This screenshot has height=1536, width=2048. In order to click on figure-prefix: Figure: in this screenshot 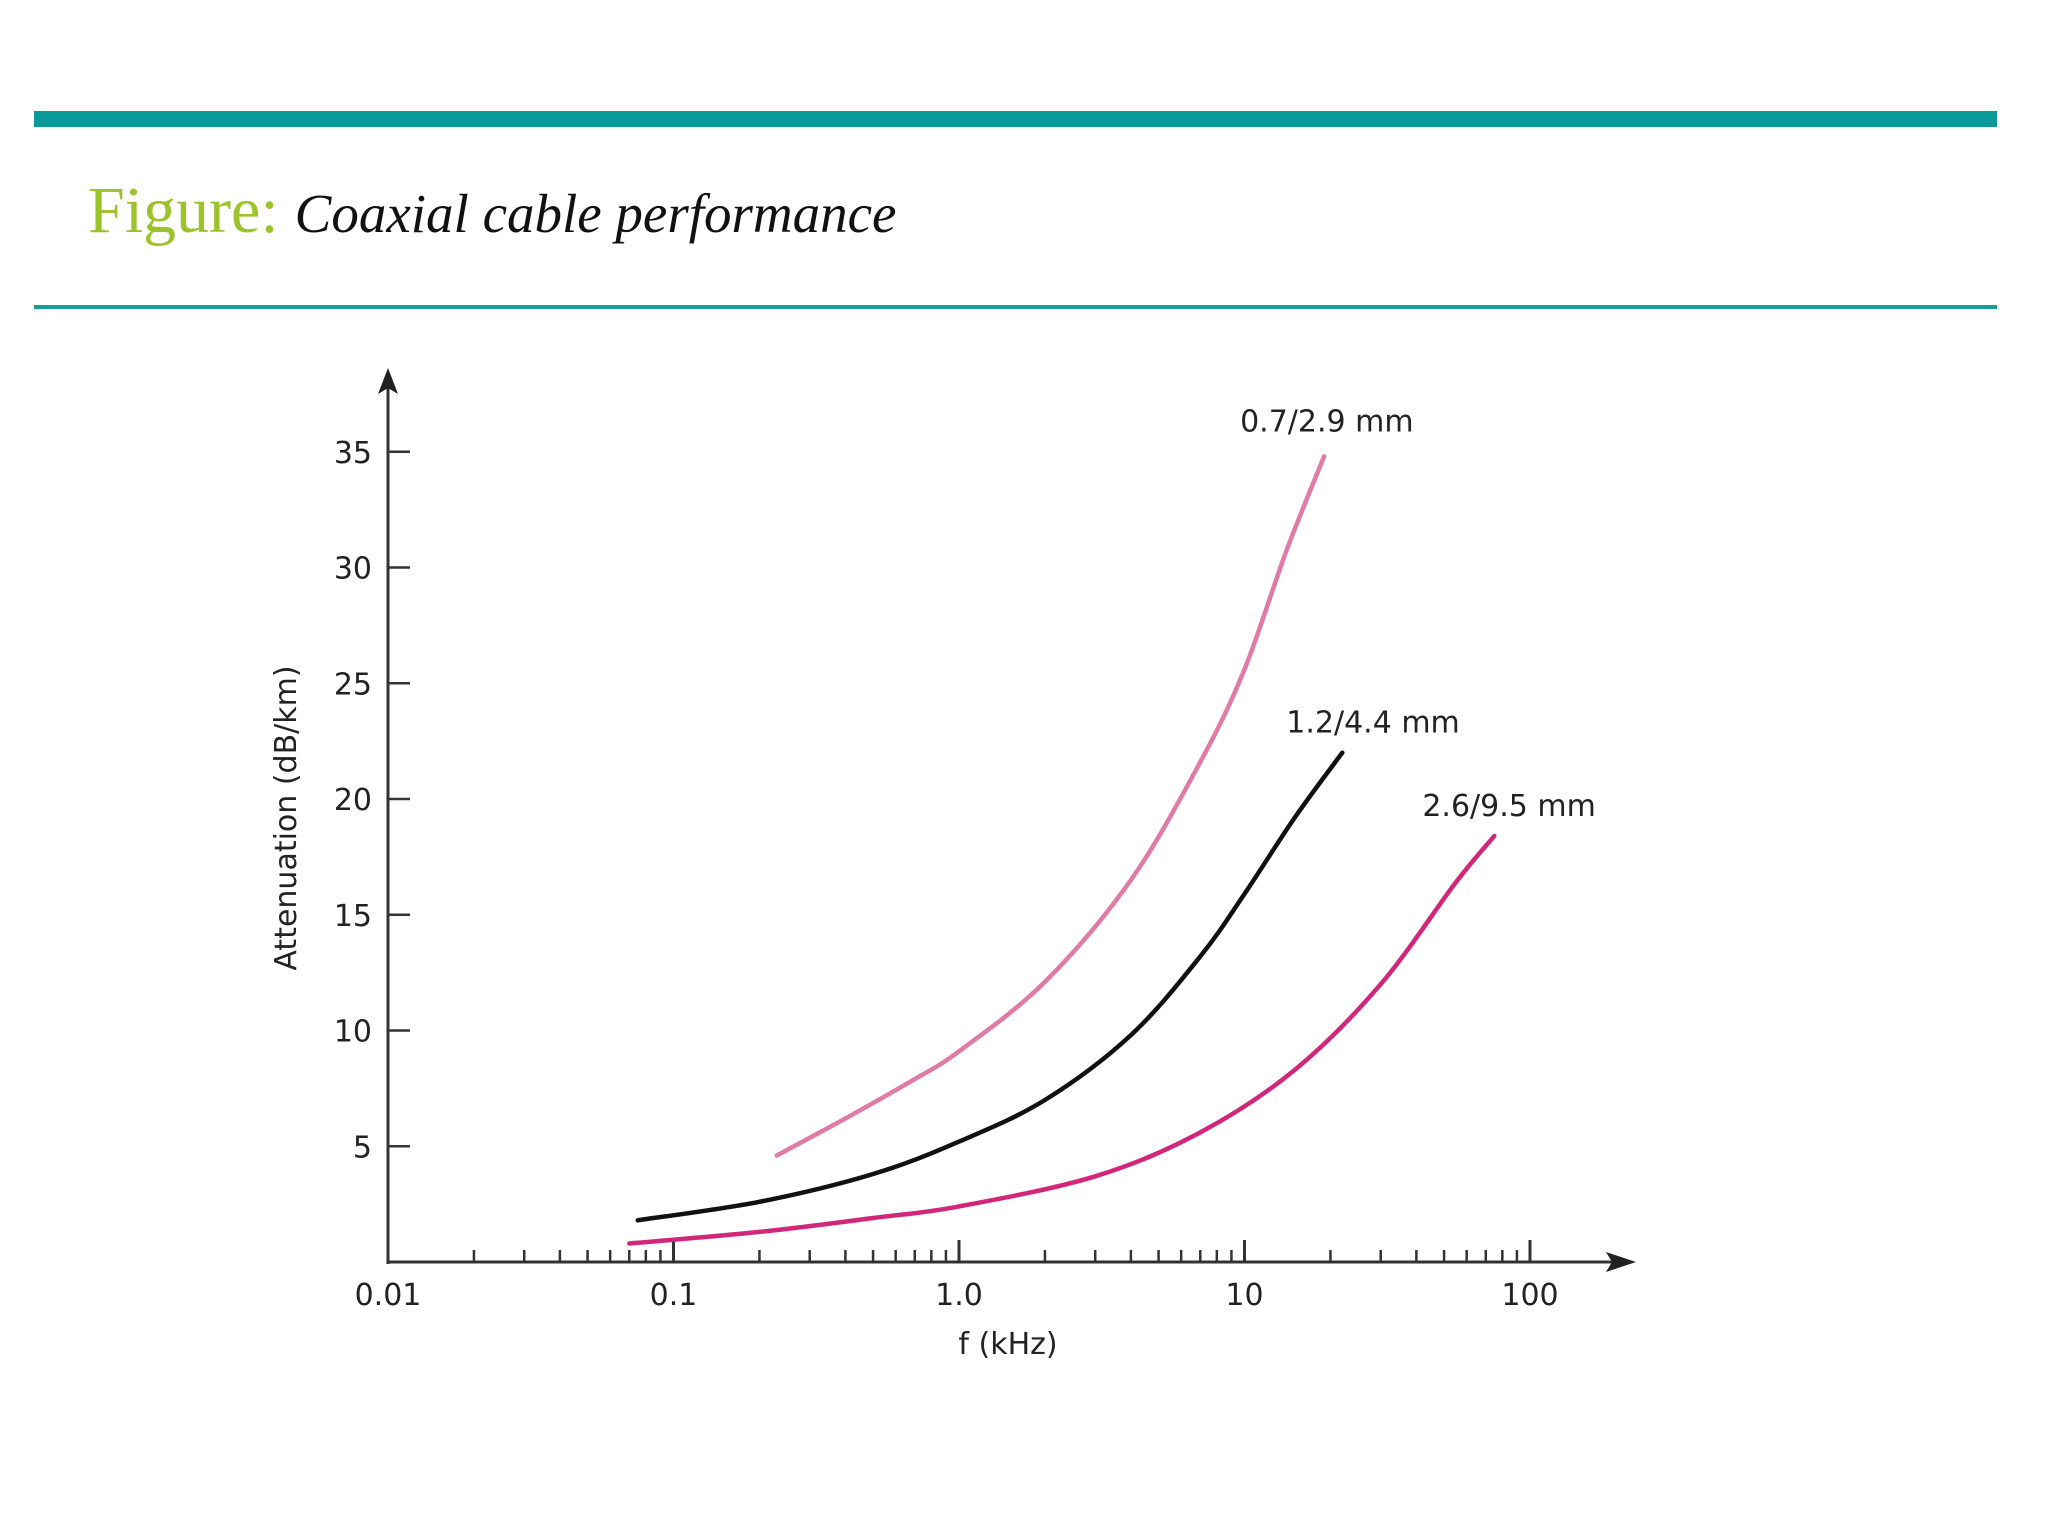, I will do `click(183, 210)`.